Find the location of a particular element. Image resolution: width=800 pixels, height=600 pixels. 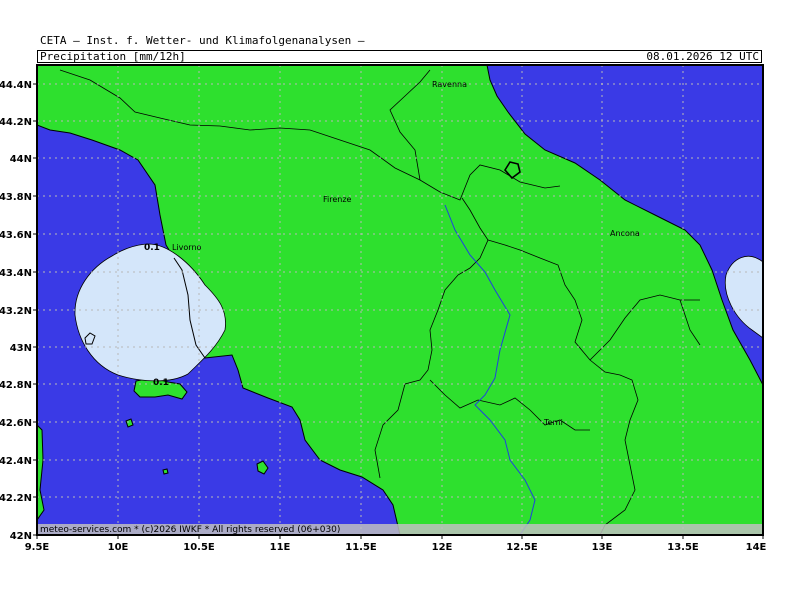

coastline-overlay is located at coordinates (189, 308).